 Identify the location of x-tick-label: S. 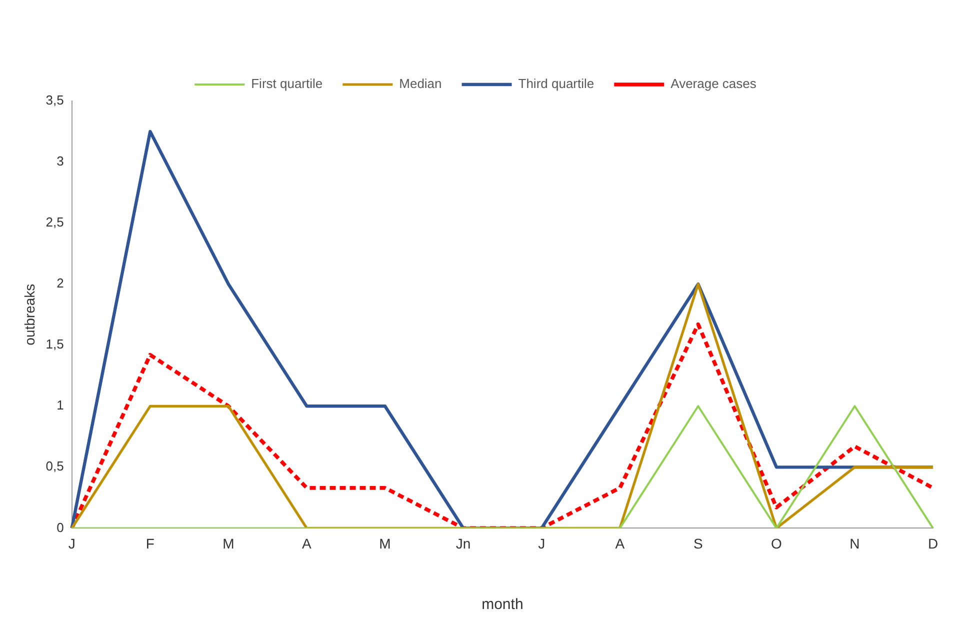
(698, 543).